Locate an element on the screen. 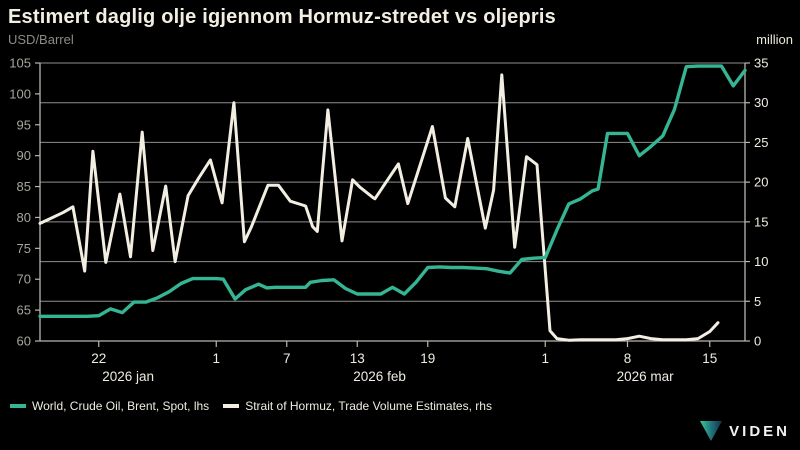 Image resolution: width=800 pixels, height=450 pixels. right-axis-tick-label: 15 is located at coordinates (761, 221).